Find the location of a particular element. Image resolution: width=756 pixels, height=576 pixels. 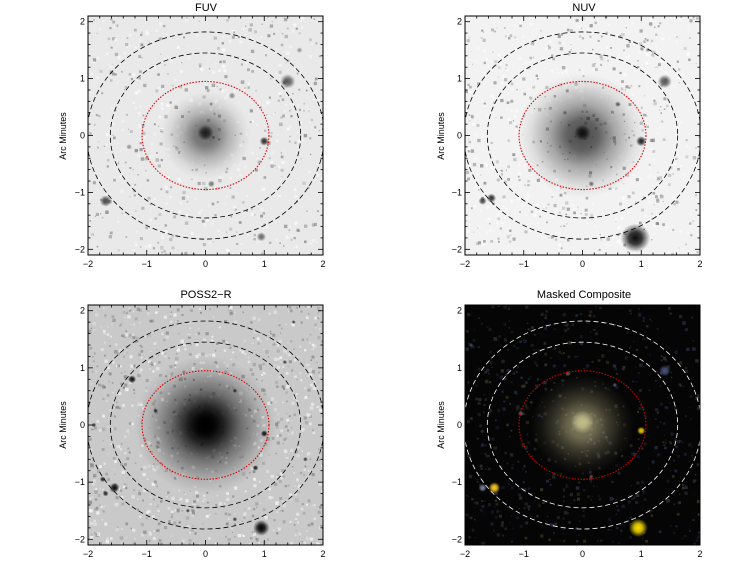

panel-title: FUV is located at coordinates (206, 8).